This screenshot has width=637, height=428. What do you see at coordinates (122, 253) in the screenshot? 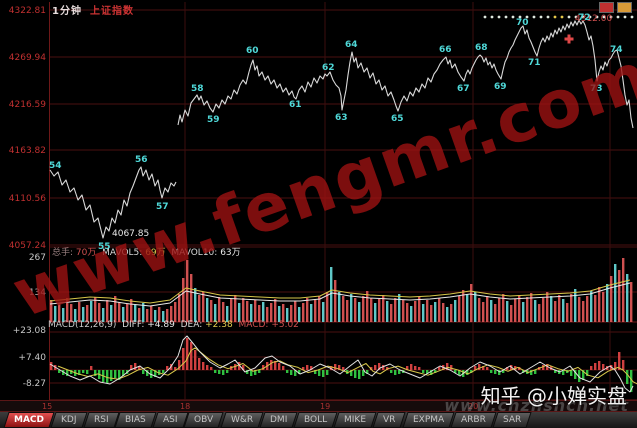
I see `mavol5-label: MAVOL5:` at bounding box center [122, 253].